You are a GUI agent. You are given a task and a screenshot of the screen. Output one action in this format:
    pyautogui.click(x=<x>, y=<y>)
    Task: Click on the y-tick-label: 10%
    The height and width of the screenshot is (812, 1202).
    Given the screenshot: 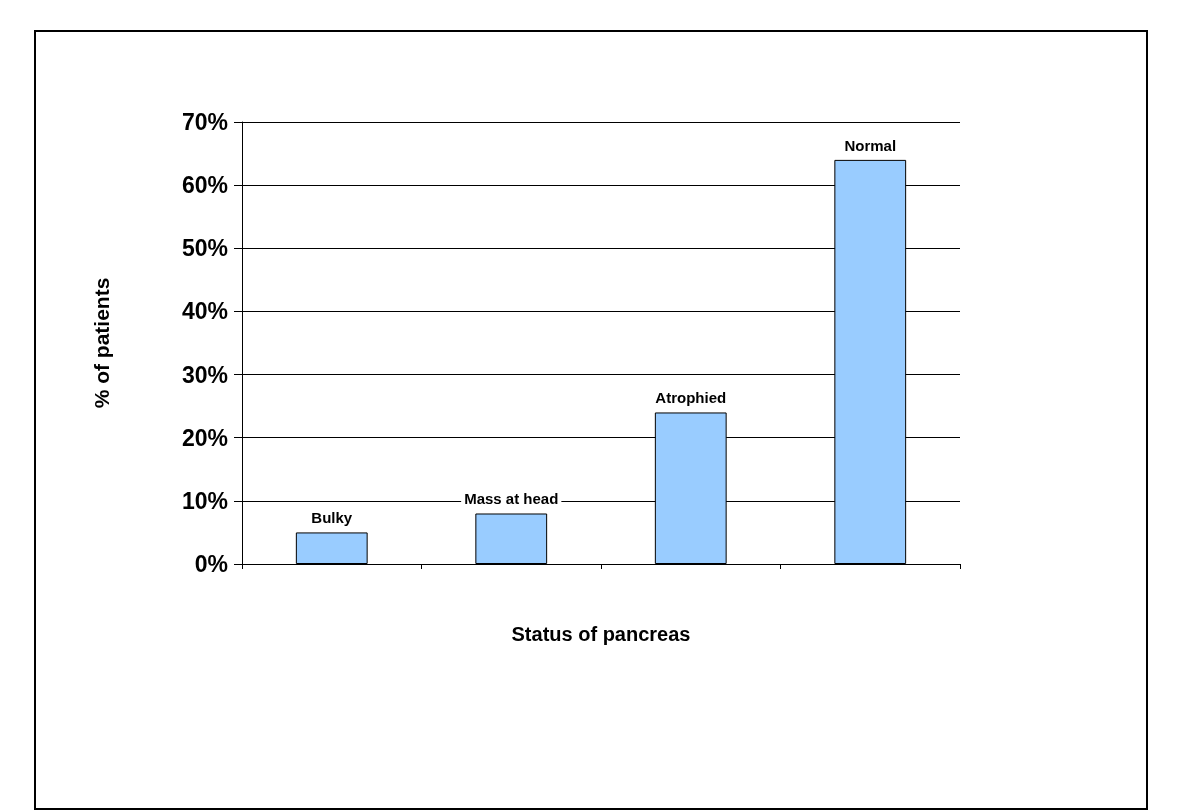 What is the action you would take?
    pyautogui.click(x=204, y=500)
    